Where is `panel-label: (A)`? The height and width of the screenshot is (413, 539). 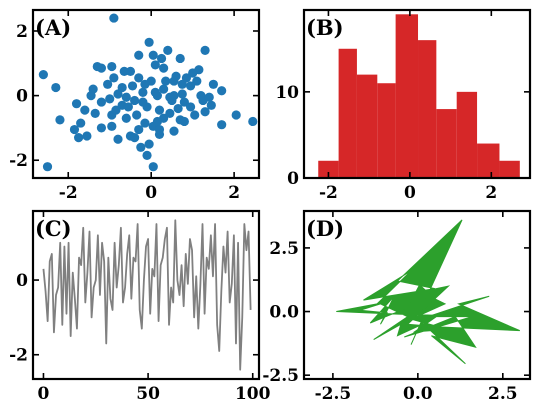
panel-label: (A) is located at coordinates (53, 27).